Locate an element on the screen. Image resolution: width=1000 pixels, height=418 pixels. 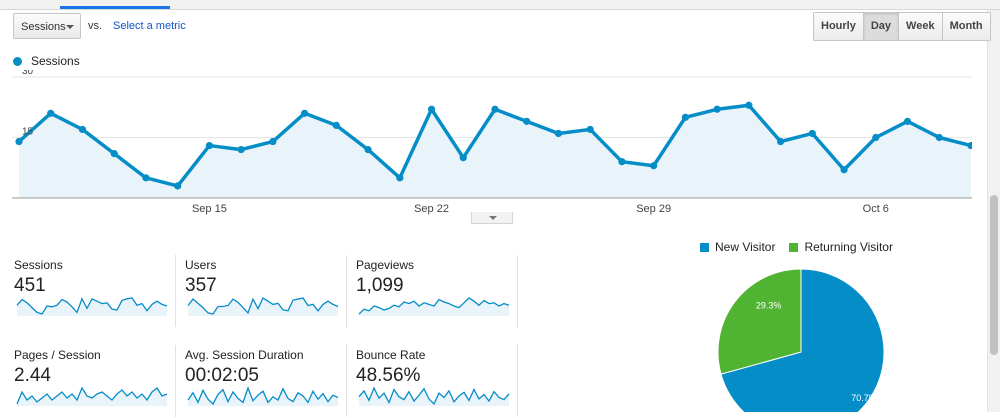
pie-data-label: 29.3% is located at coordinates (769, 305).